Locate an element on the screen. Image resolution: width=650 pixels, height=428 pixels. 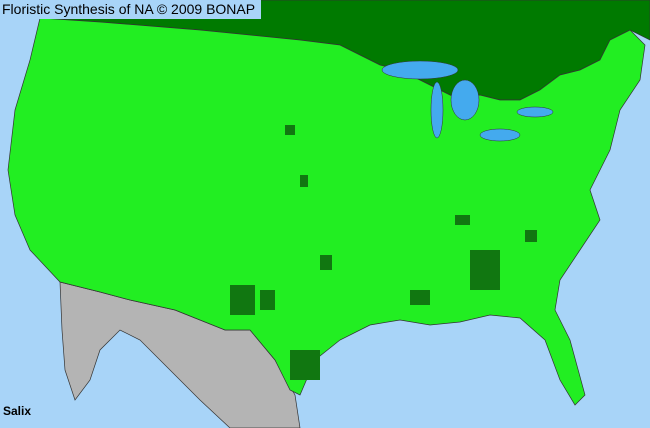
great-lakes is located at coordinates (467, 101).